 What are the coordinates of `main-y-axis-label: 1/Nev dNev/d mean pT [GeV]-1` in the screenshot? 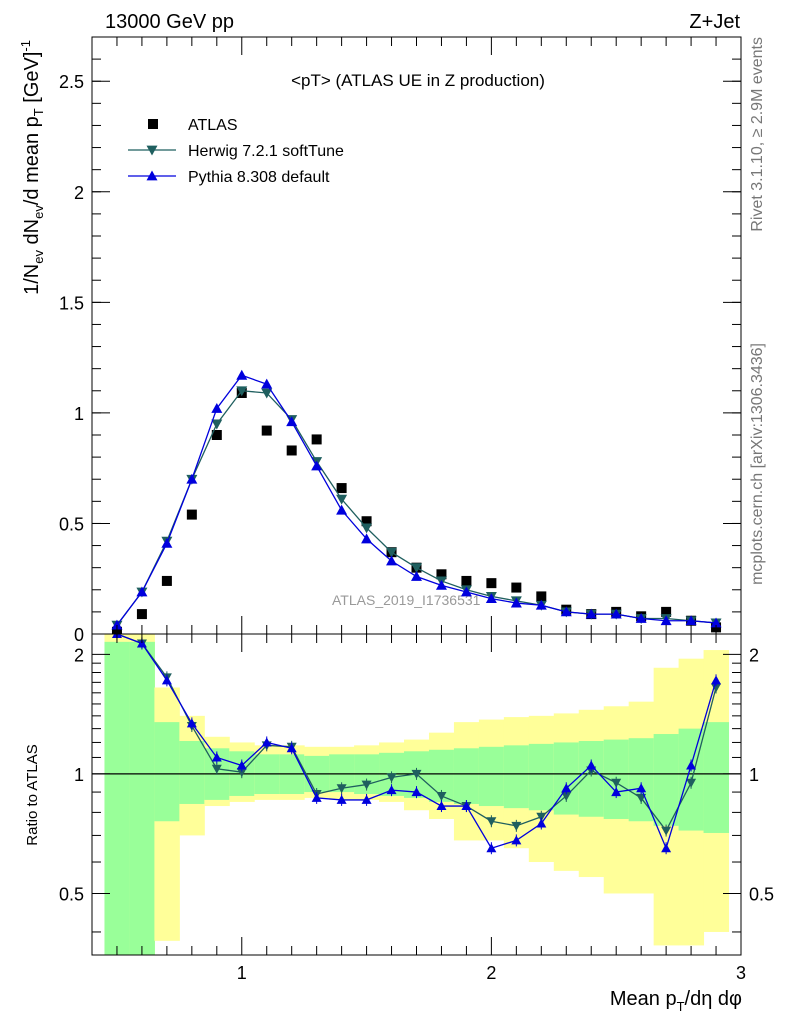 It's located at (32, 167).